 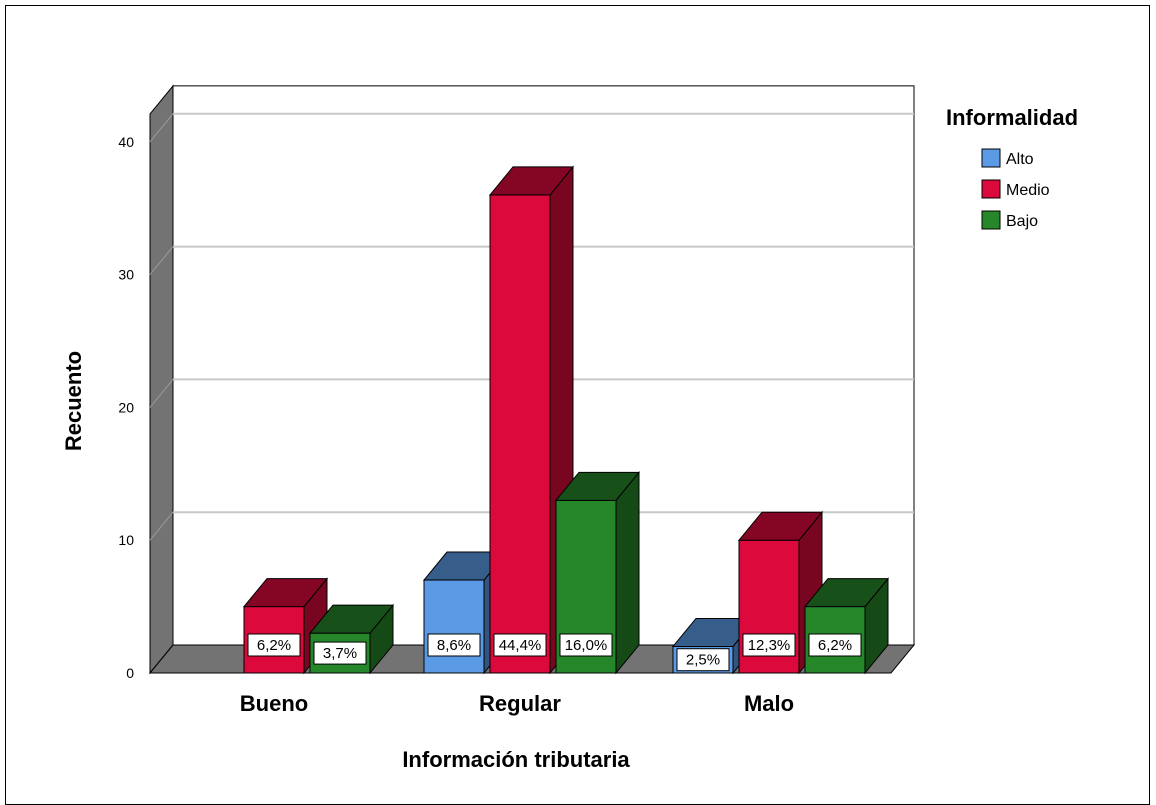 I want to click on y-tick-label: 0, so click(x=130, y=673).